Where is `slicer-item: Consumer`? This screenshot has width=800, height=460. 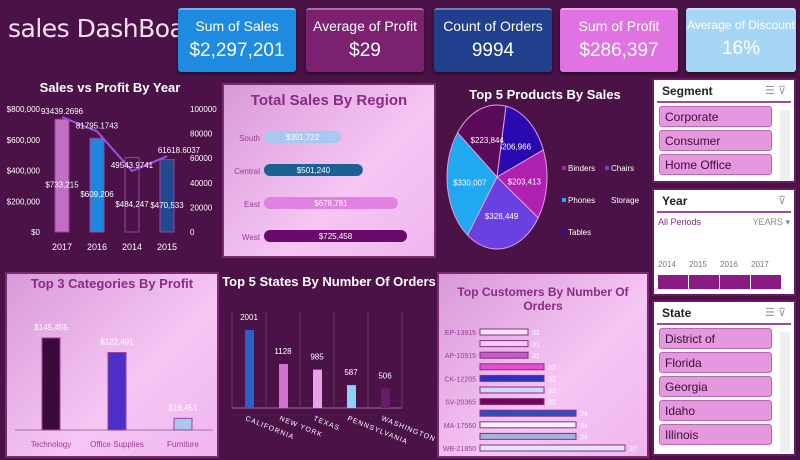
slicer-item: Consumer is located at coordinates (715, 140).